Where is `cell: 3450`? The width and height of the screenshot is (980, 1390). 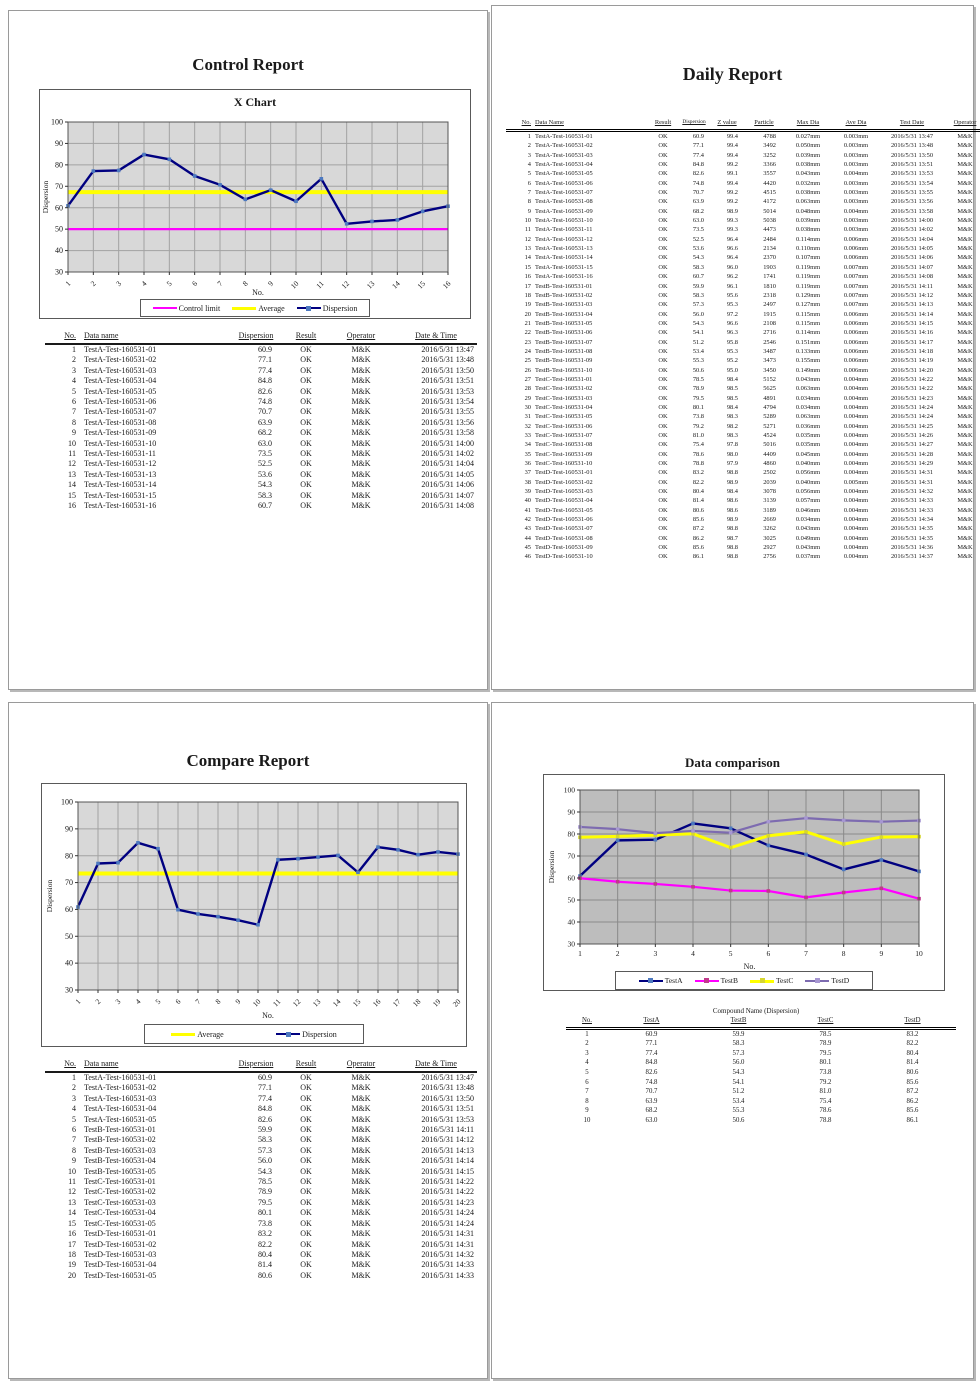
cell: 3450 is located at coordinates (769, 370).